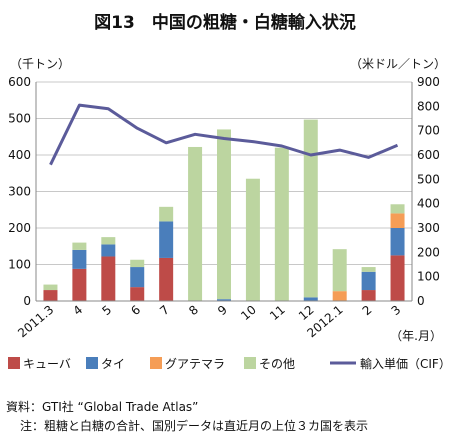  What do you see at coordinates (428, 179) in the screenshot?
I see `right-tick-label: 500` at bounding box center [428, 179].